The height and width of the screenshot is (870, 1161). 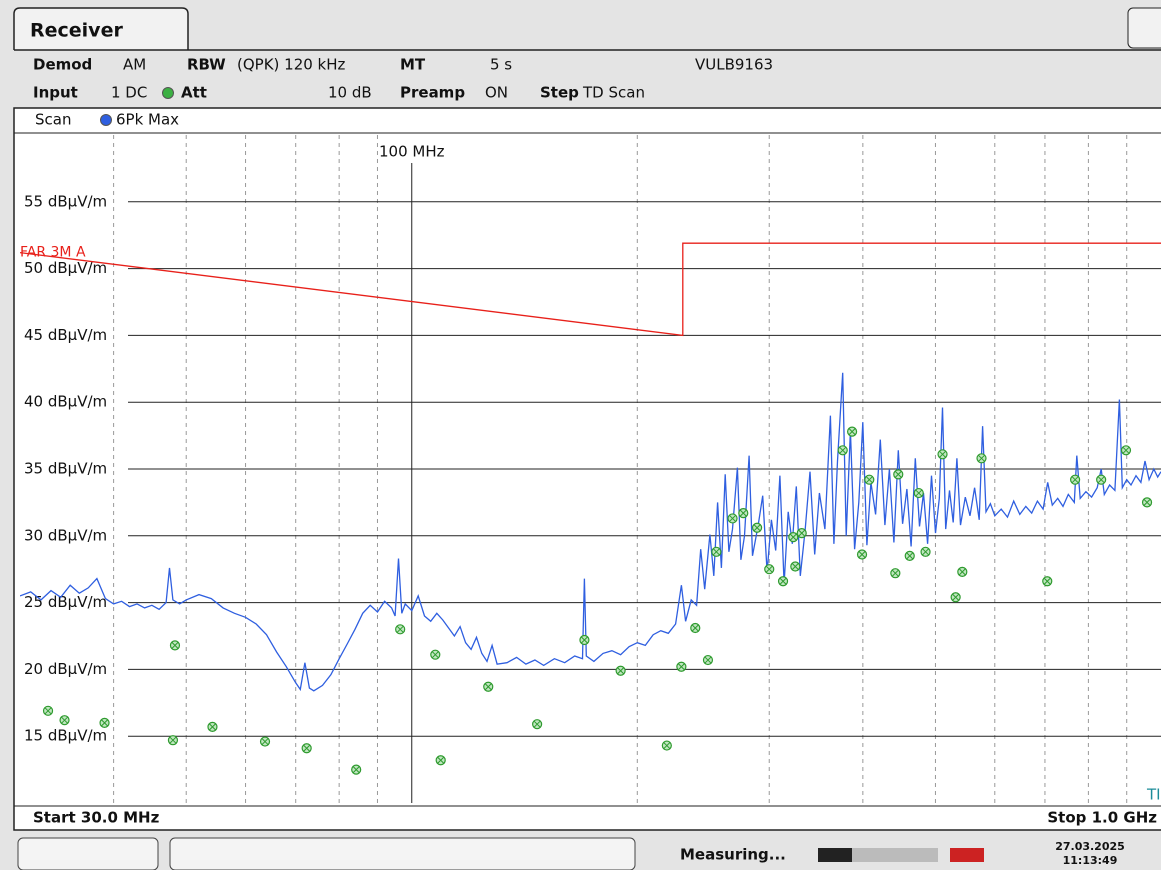 I want to click on label: Demod, so click(x=62, y=65).